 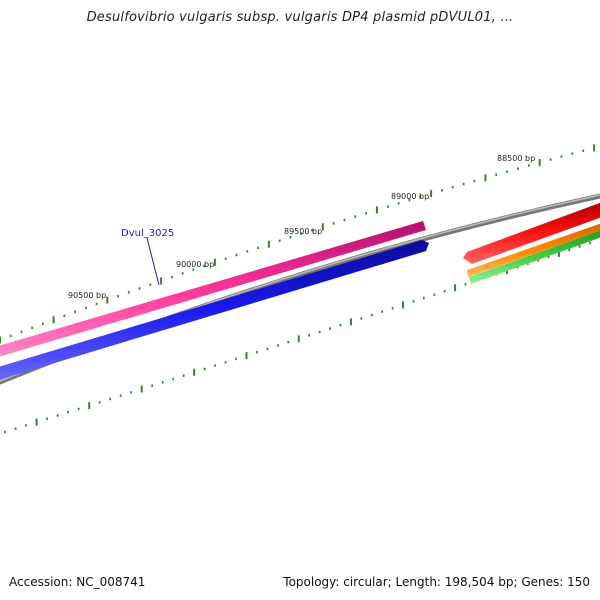 What do you see at coordinates (516, 158) in the screenshot?
I see `tick-label-88500: 88500 bp` at bounding box center [516, 158].